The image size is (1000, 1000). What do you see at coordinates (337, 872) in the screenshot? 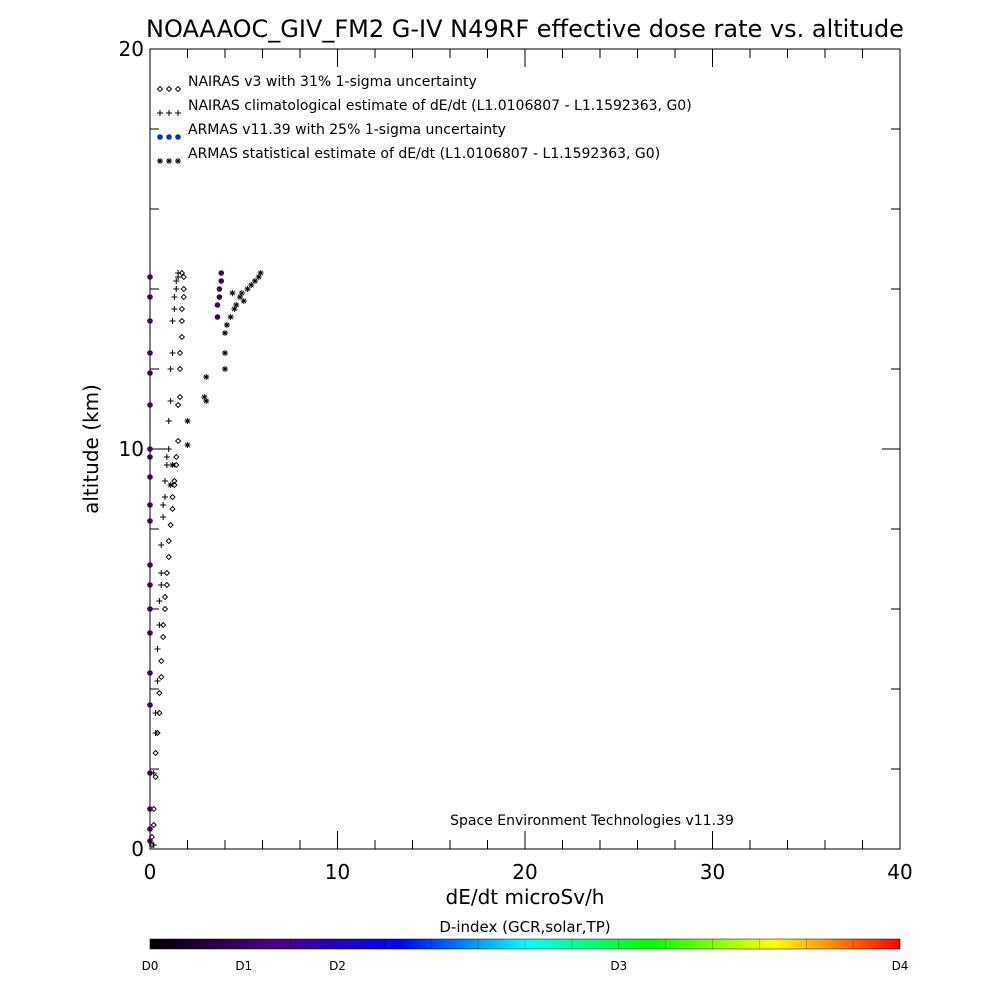
I see `x-tick-label: 10` at bounding box center [337, 872].